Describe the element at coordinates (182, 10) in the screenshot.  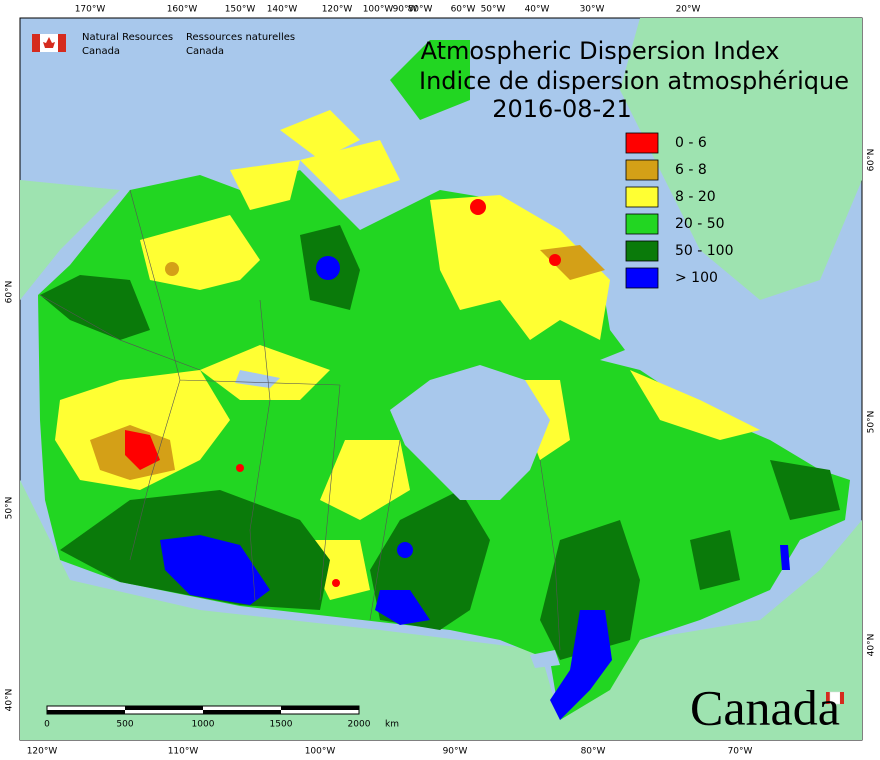
I see `longitude-label: 160°W` at that location.